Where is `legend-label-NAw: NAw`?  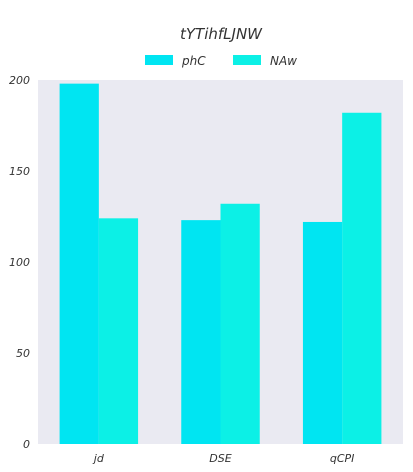
legend-label-NAw: NAw is located at coordinates (283, 61).